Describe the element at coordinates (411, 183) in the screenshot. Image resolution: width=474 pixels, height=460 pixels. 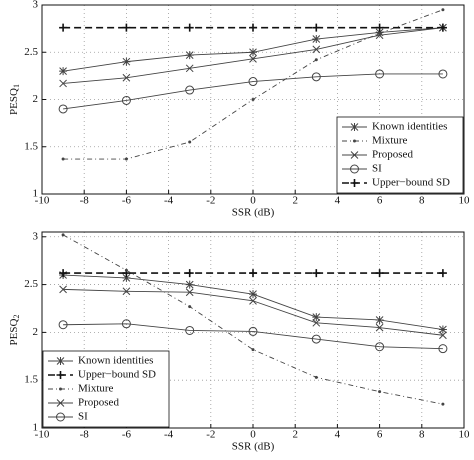
I see `legend-label: Upper−bound SD` at that location.